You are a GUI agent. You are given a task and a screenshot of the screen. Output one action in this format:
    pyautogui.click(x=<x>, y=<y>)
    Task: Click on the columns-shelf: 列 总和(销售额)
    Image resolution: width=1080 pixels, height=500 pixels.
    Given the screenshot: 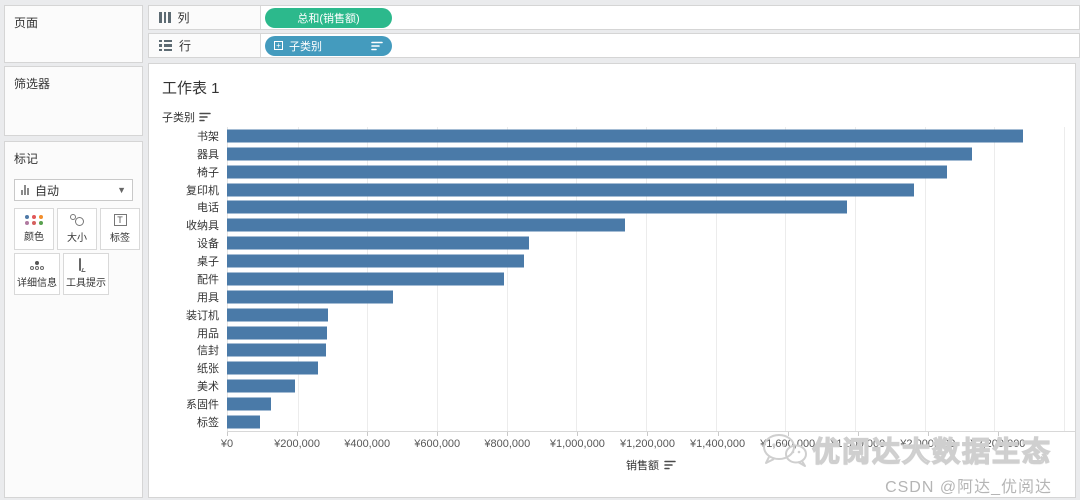 What is the action you would take?
    pyautogui.click(x=614, y=17)
    